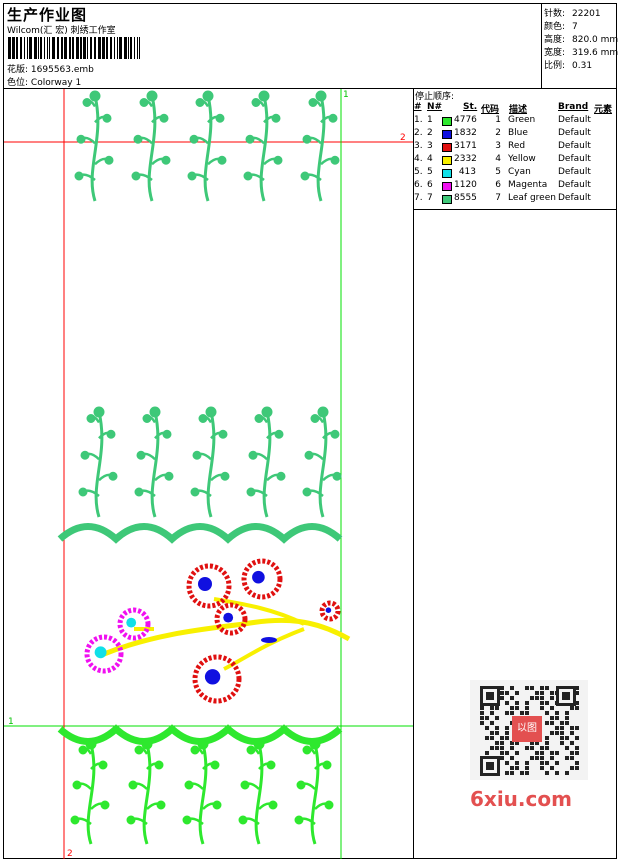  I want to click on flower-red-4-outline, so click(217, 679).